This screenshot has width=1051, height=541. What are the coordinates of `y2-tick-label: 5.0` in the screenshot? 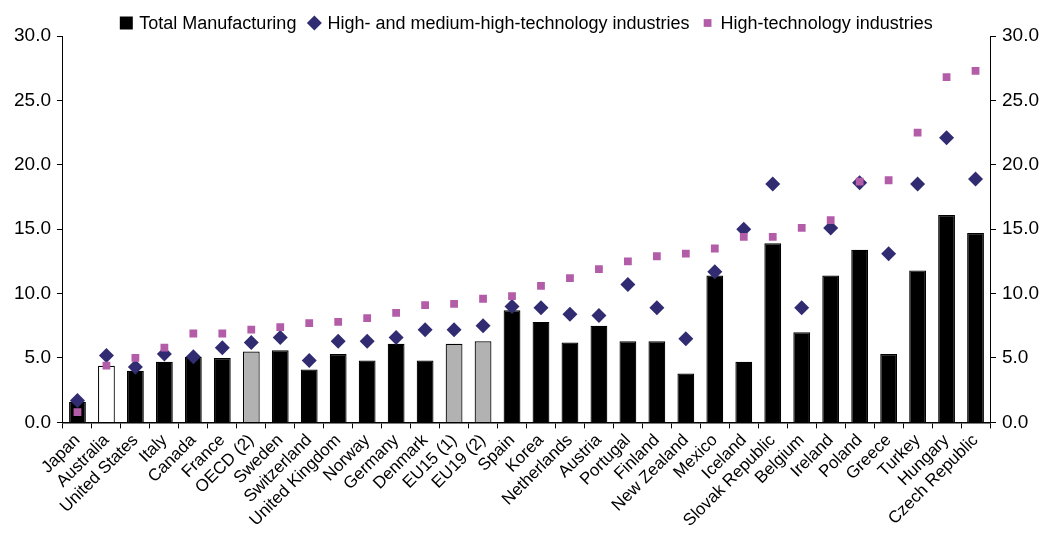 It's located at (1015, 357).